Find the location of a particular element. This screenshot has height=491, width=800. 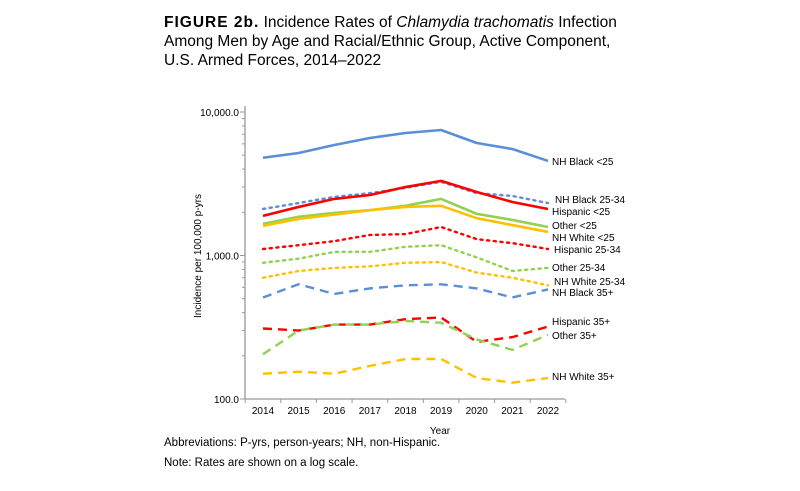

x-tick-label: 2015 is located at coordinates (299, 411).